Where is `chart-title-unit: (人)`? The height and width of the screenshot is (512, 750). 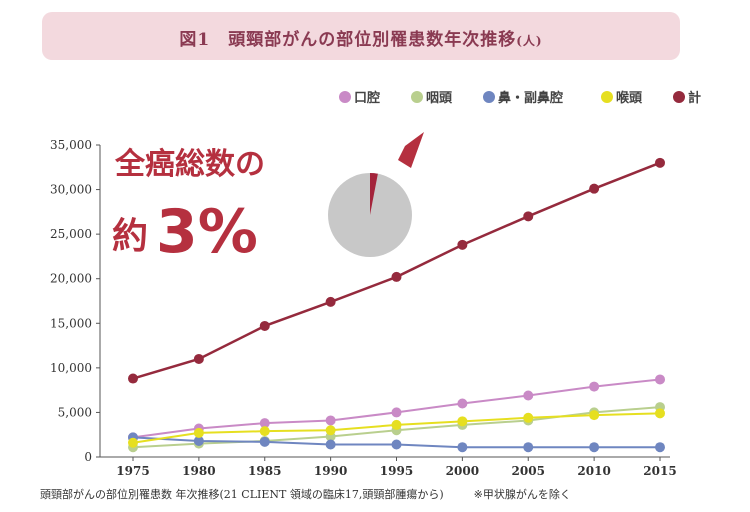 chart-title-unit: (人) is located at coordinates (529, 41).